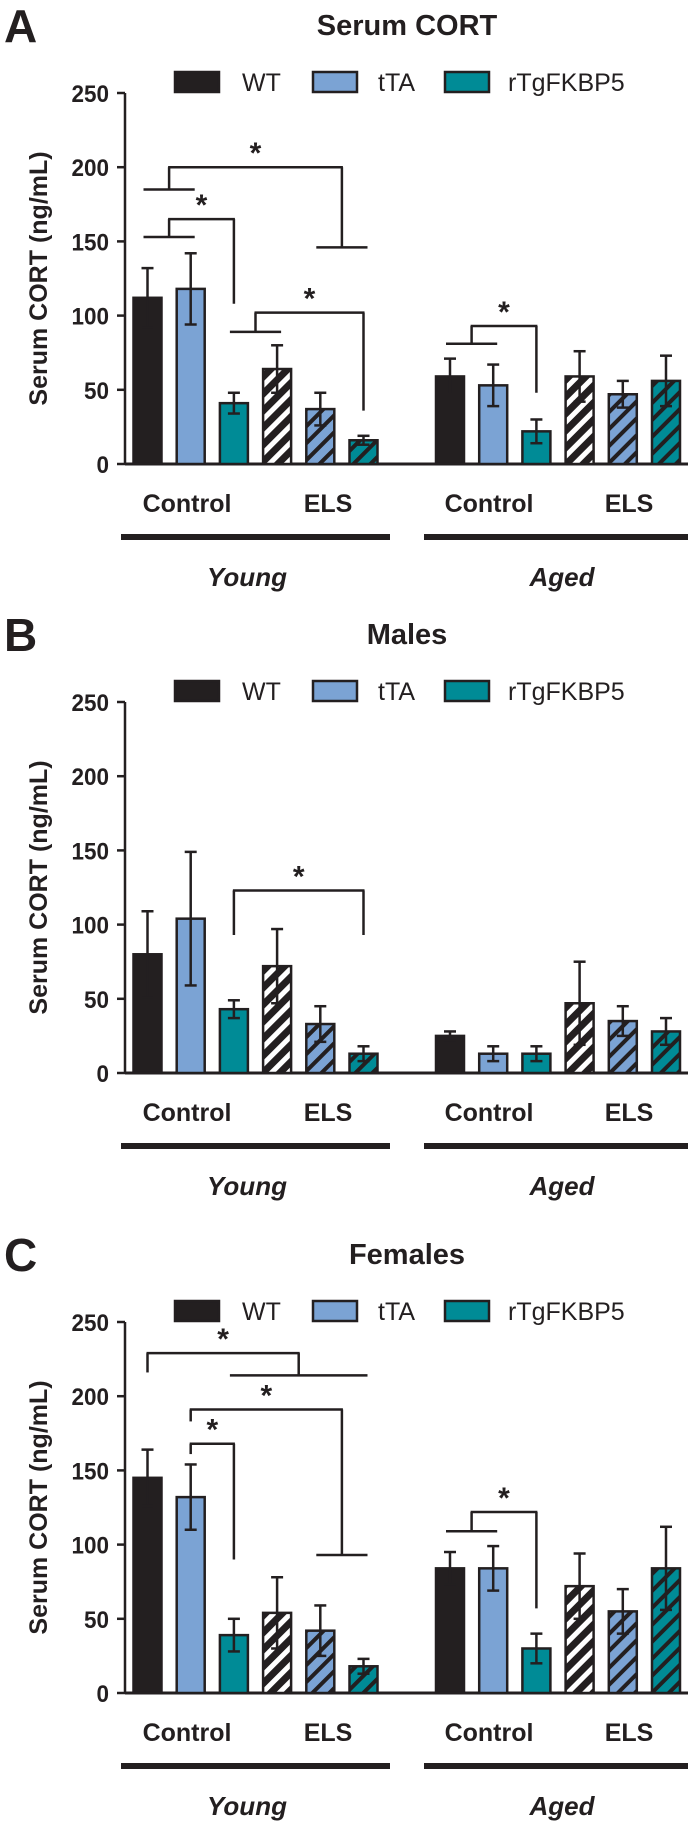 The image size is (688, 1828). I want to click on panel-title: Females, so click(407, 1255).